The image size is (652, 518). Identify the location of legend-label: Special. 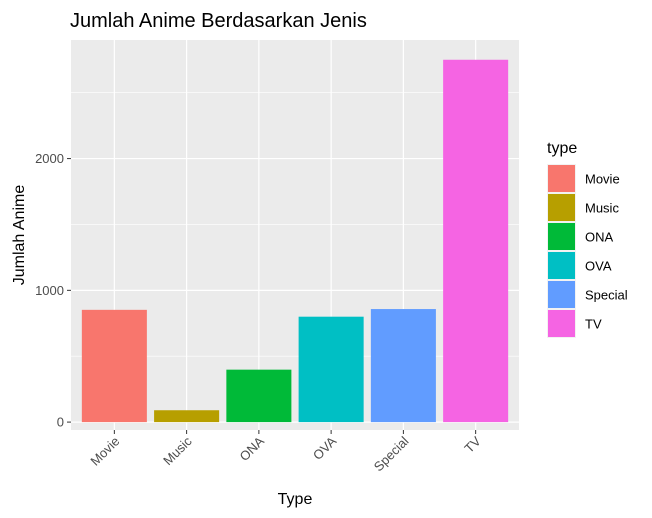
(606, 295).